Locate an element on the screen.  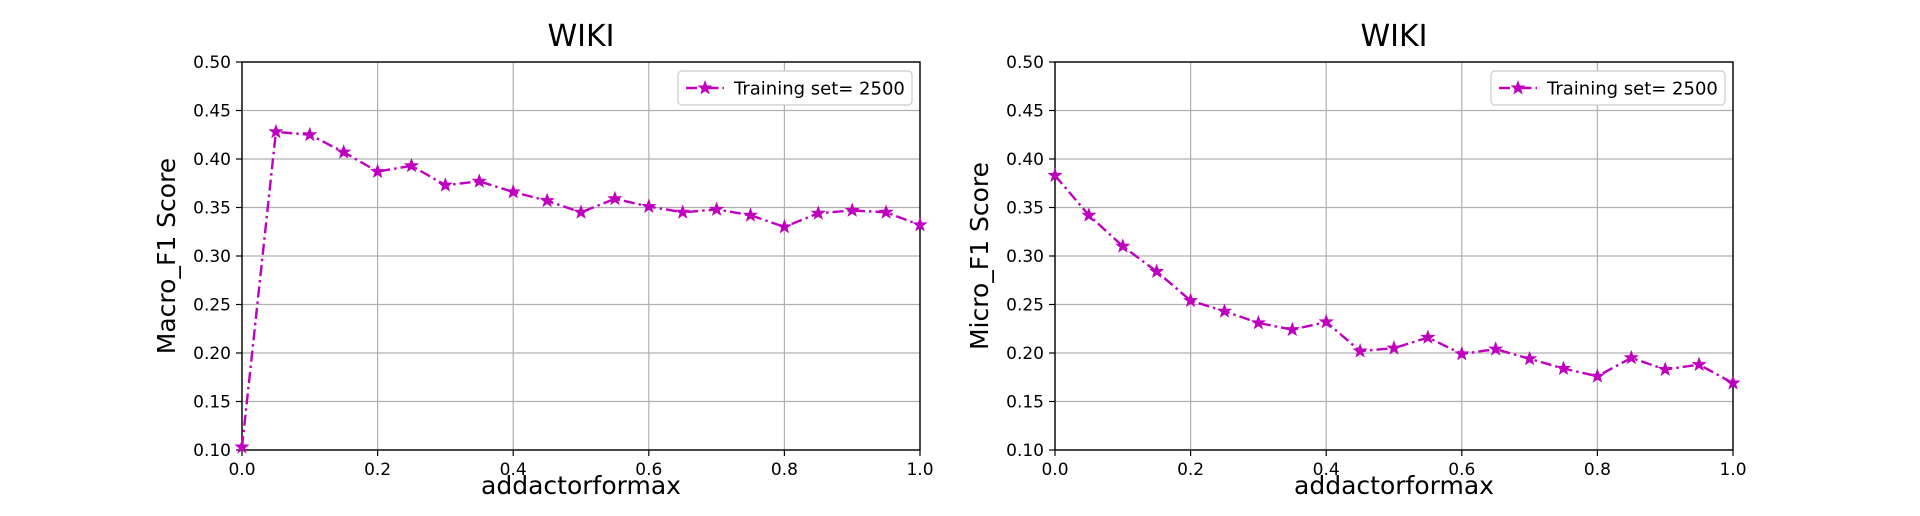
series-line is located at coordinates (1394, 279).